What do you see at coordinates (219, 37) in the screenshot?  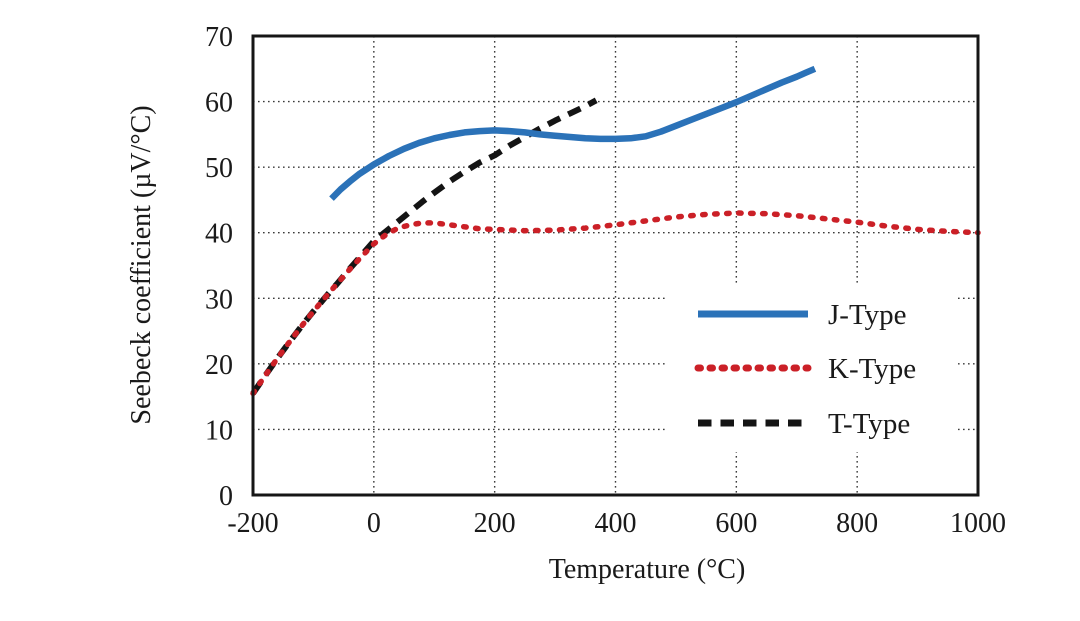 I see `y-tick-label-70: 70` at bounding box center [219, 37].